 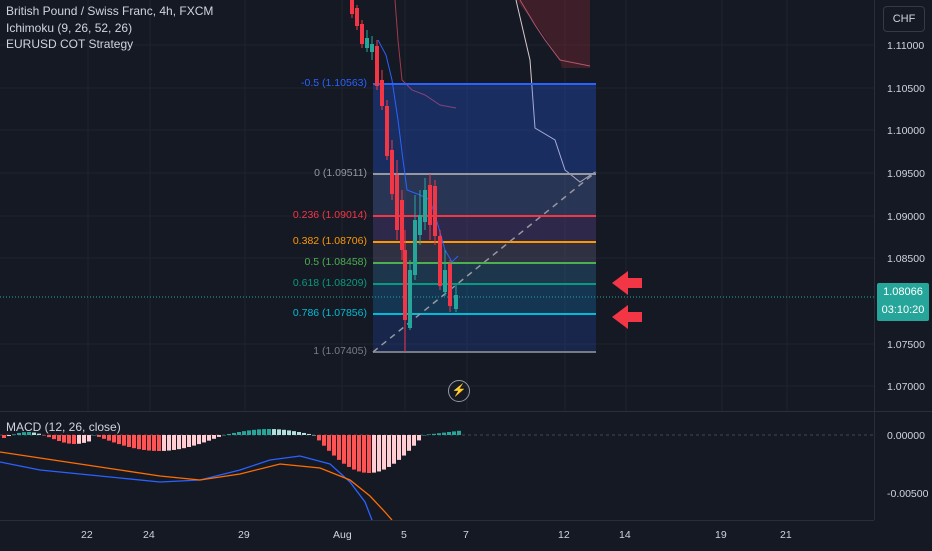 I want to click on fib-label-0236: 0.236 (1.09014), so click(x=329, y=215).